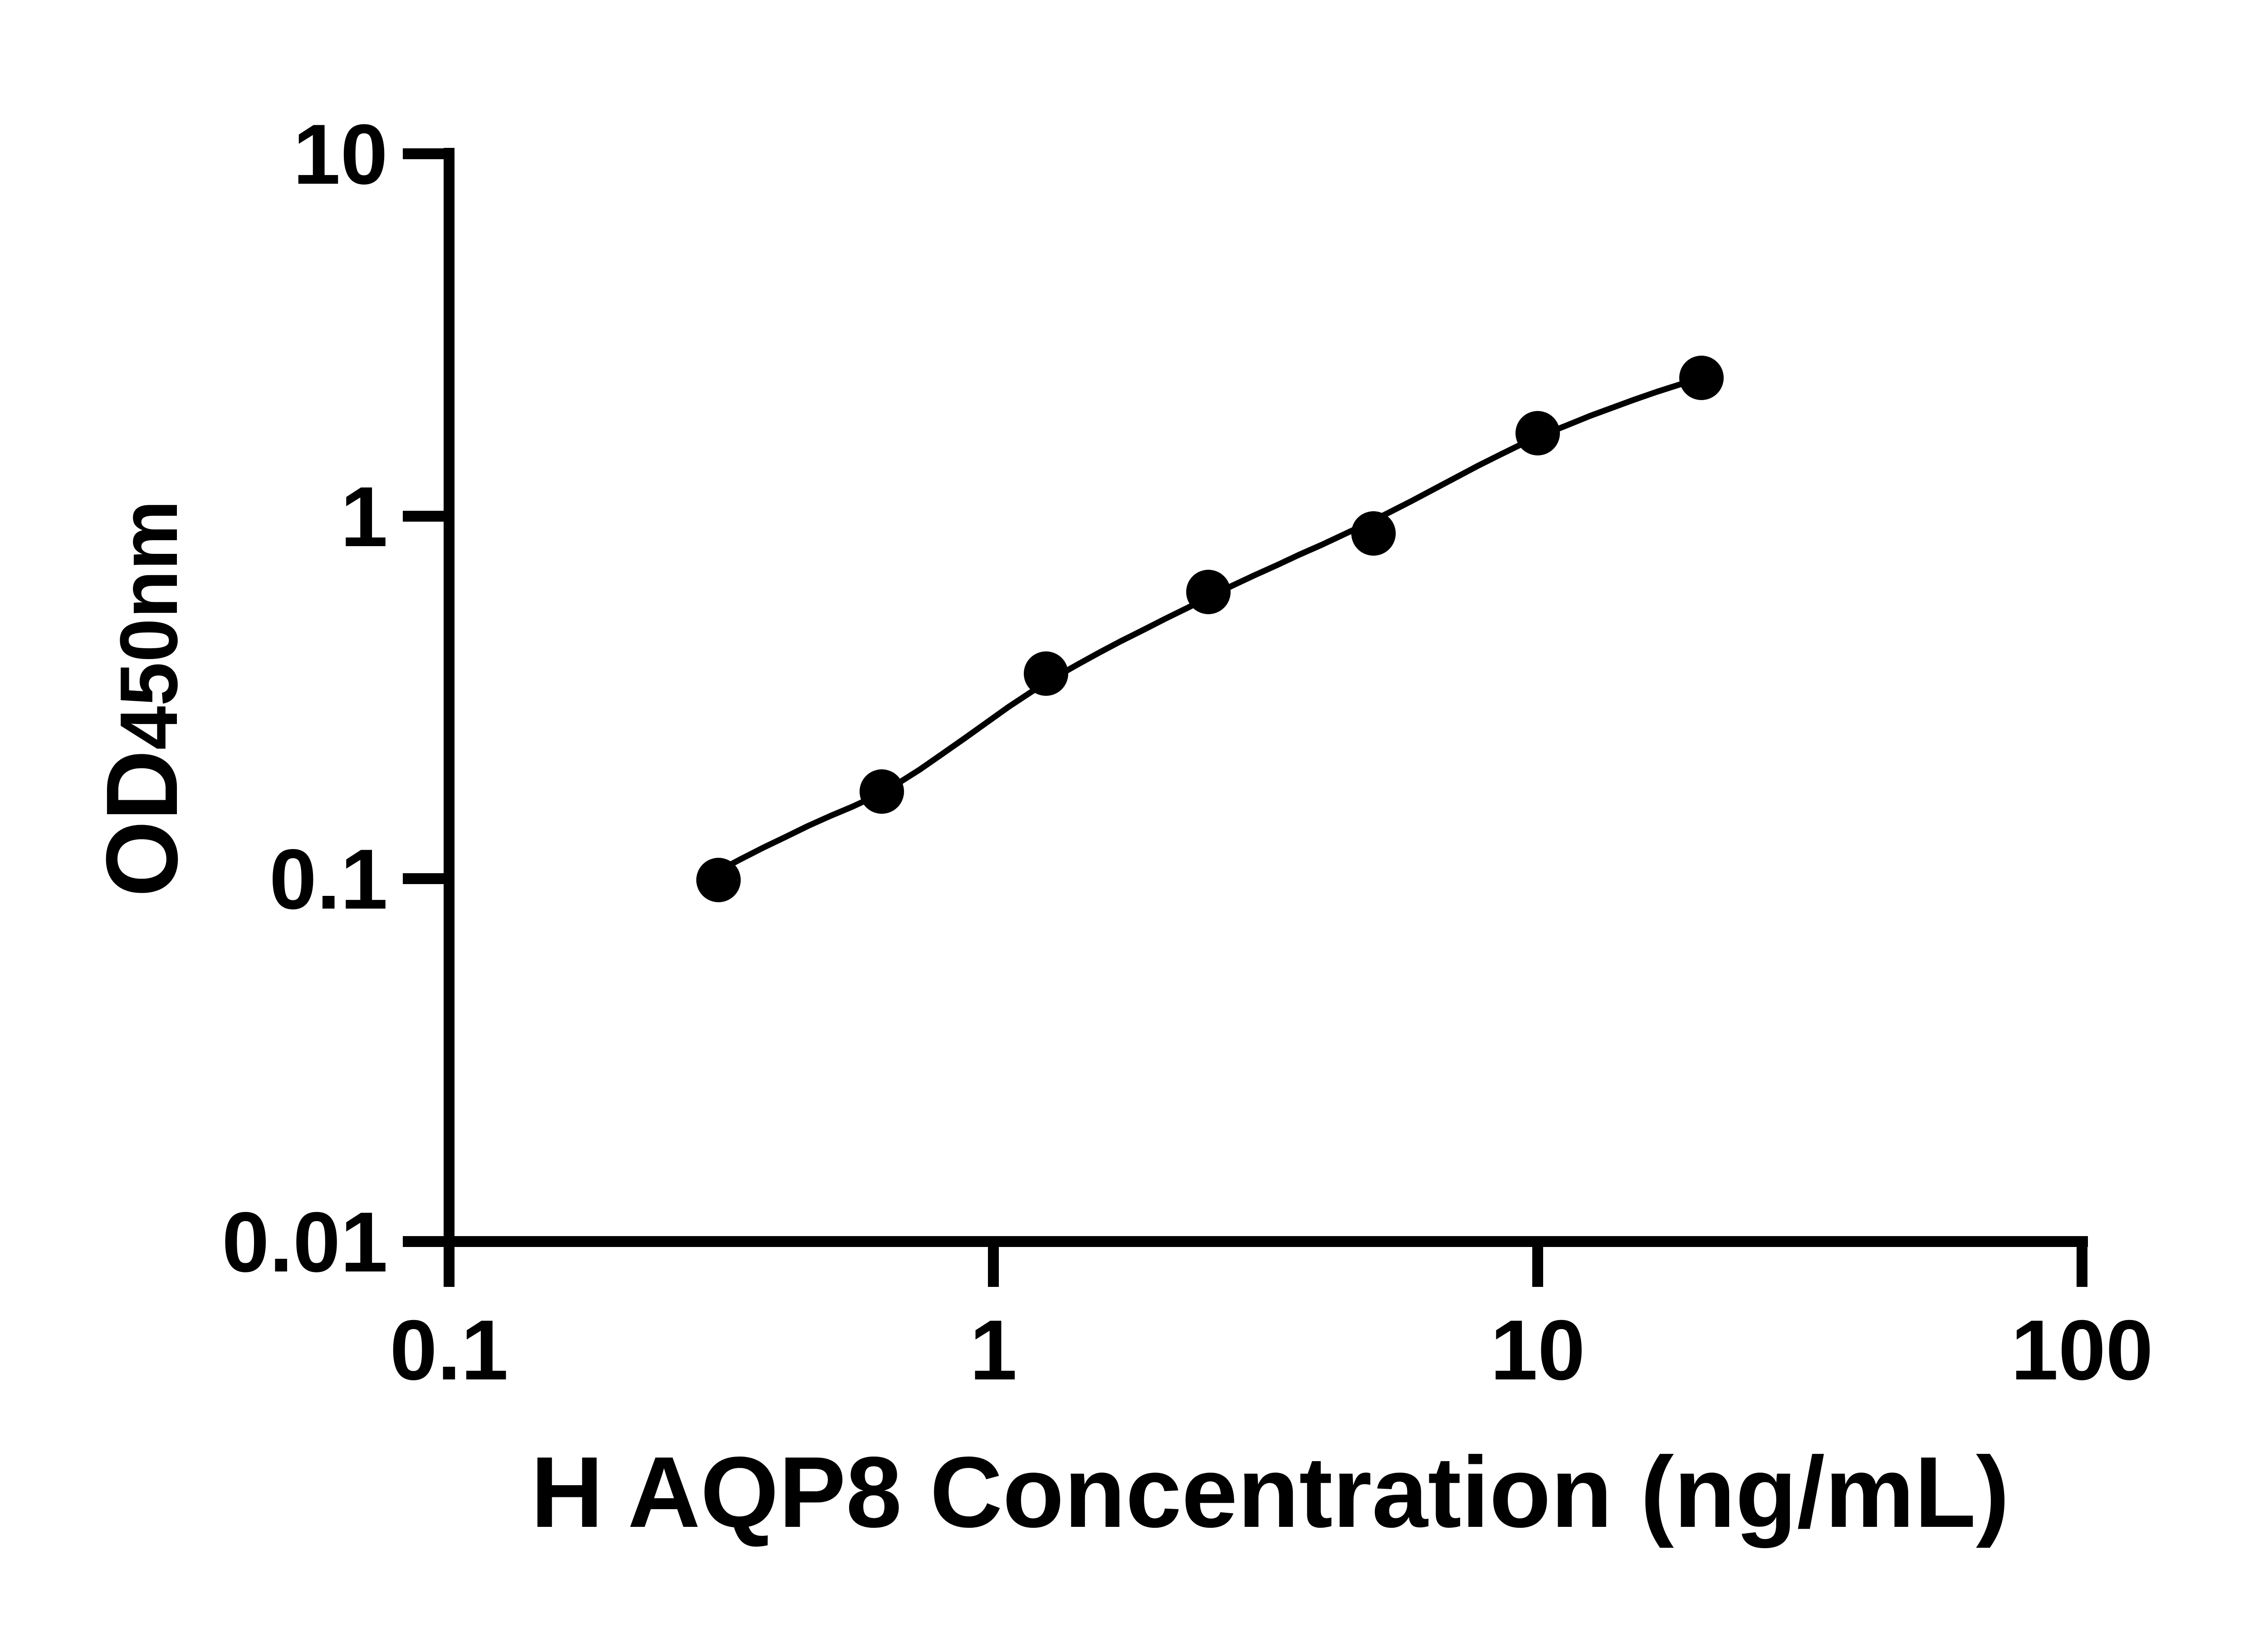  Describe the element at coordinates (2082, 1350) in the screenshot. I see `svg-text: 100` at that location.